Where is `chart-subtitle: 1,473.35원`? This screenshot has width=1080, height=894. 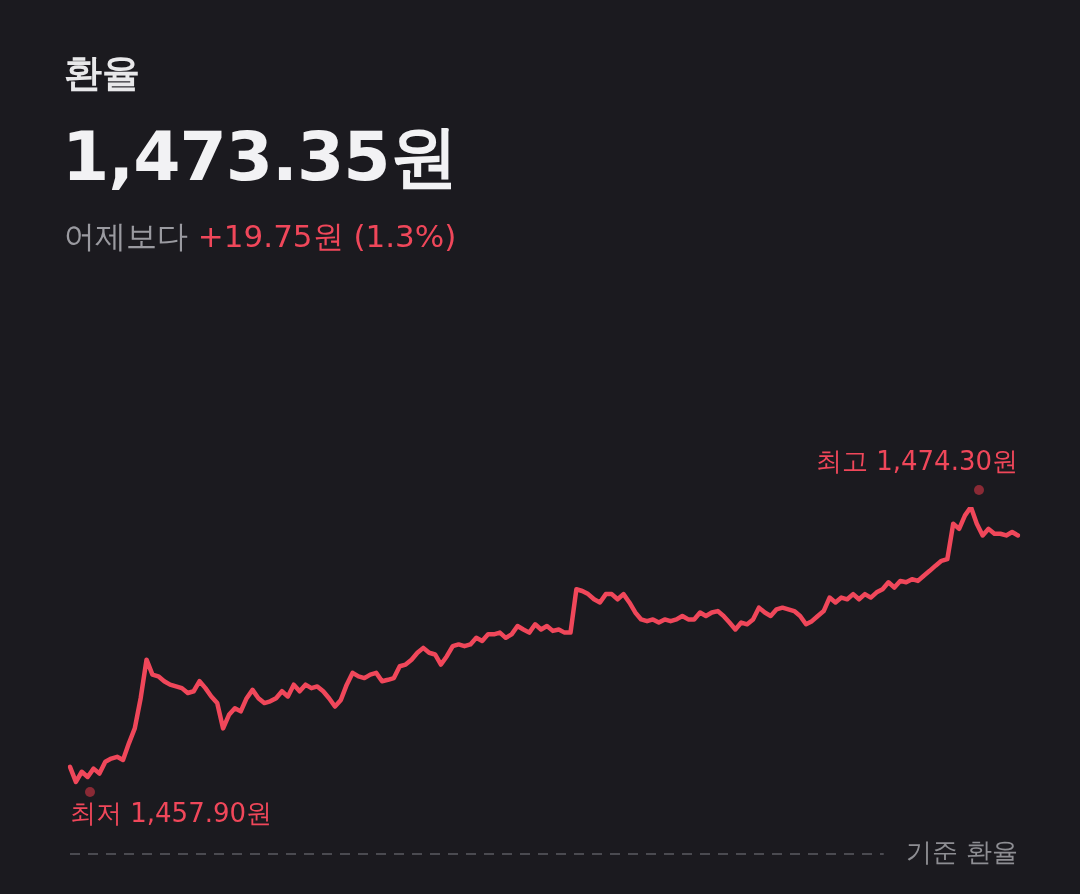
chart-subtitle: 1,473.35원 is located at coordinates (259, 157).